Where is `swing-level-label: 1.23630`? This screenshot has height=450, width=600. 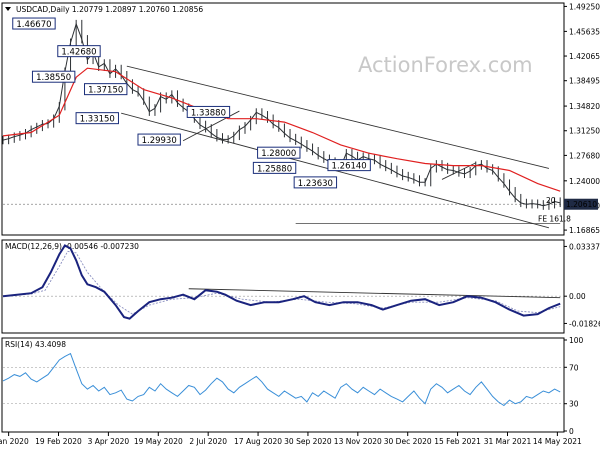
swing-level-label: 1.23630 is located at coordinates (315, 184).